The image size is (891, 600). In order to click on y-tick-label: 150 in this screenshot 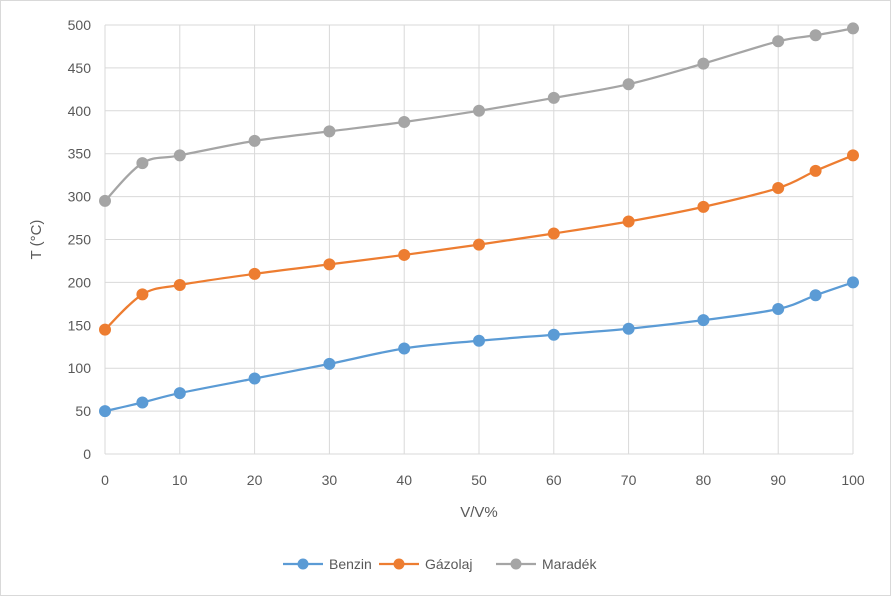, I will do `click(80, 325)`.